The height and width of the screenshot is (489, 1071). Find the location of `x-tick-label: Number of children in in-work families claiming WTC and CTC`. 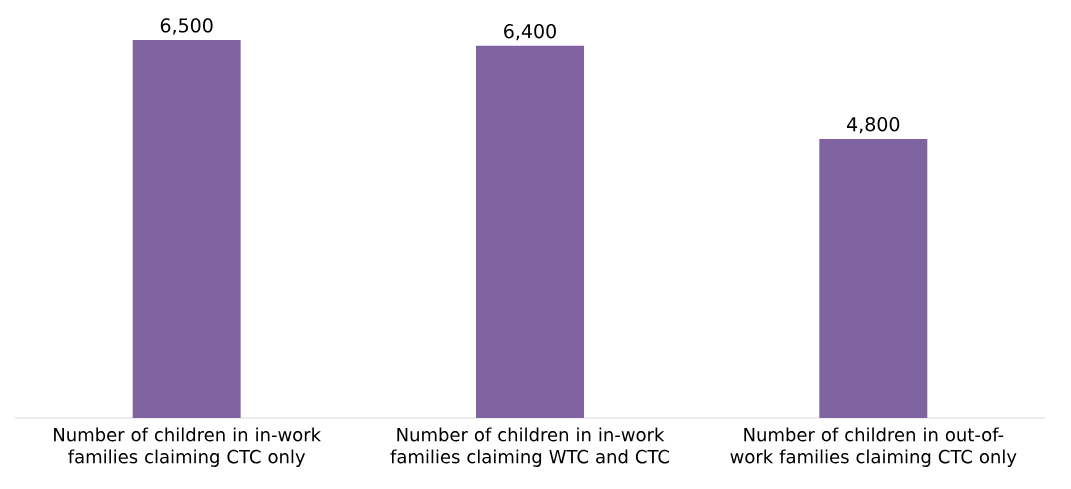

x-tick-label: Number of children in in-work families claiming WTC and CTC is located at coordinates (529, 447).